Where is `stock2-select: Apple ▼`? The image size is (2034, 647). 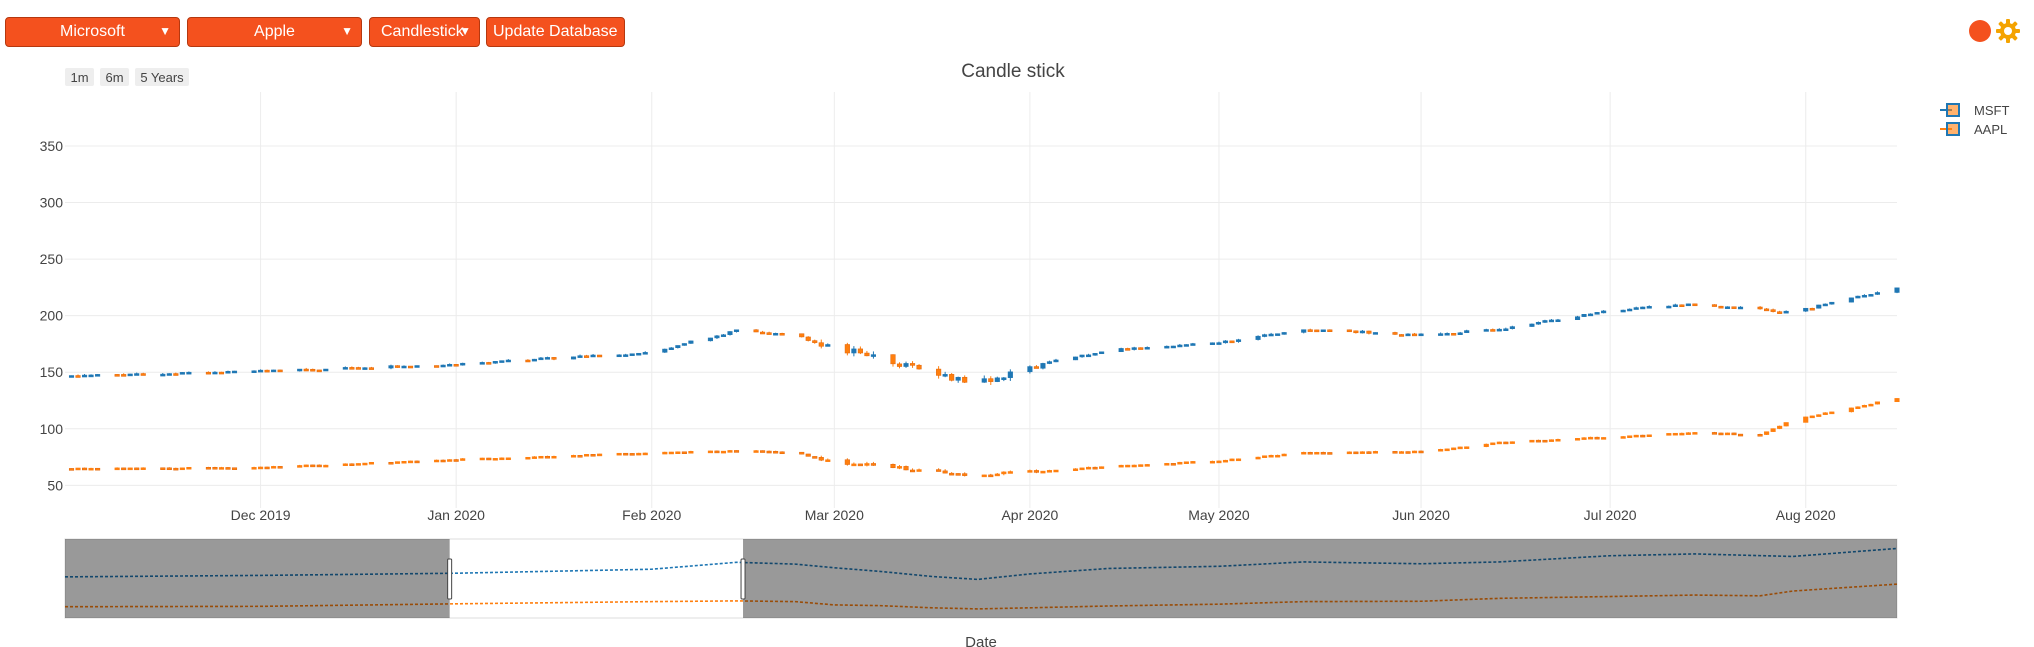
stock2-select: Apple ▼ is located at coordinates (274, 32).